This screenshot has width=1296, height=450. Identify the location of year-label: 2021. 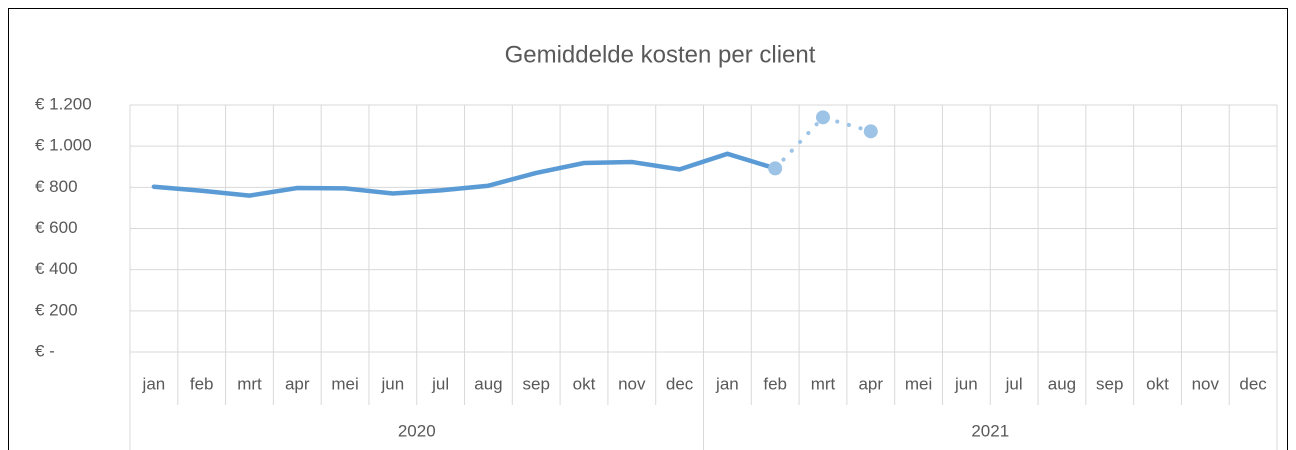
(990, 430).